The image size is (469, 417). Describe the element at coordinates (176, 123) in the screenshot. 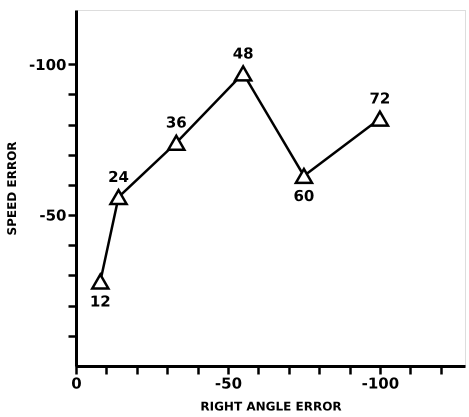

I see `annotation: 36` at that location.